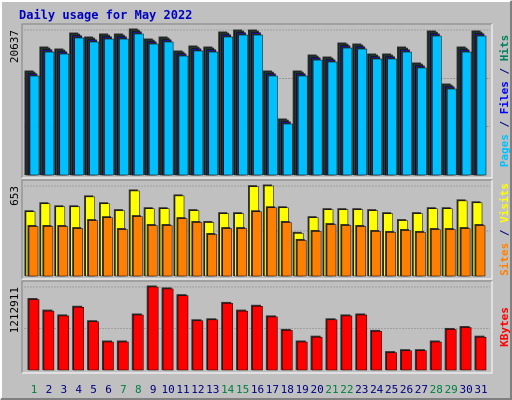 The image size is (512, 400). What do you see at coordinates (504, 259) in the screenshot?
I see `legend-entry: Sites` at bounding box center [504, 259].